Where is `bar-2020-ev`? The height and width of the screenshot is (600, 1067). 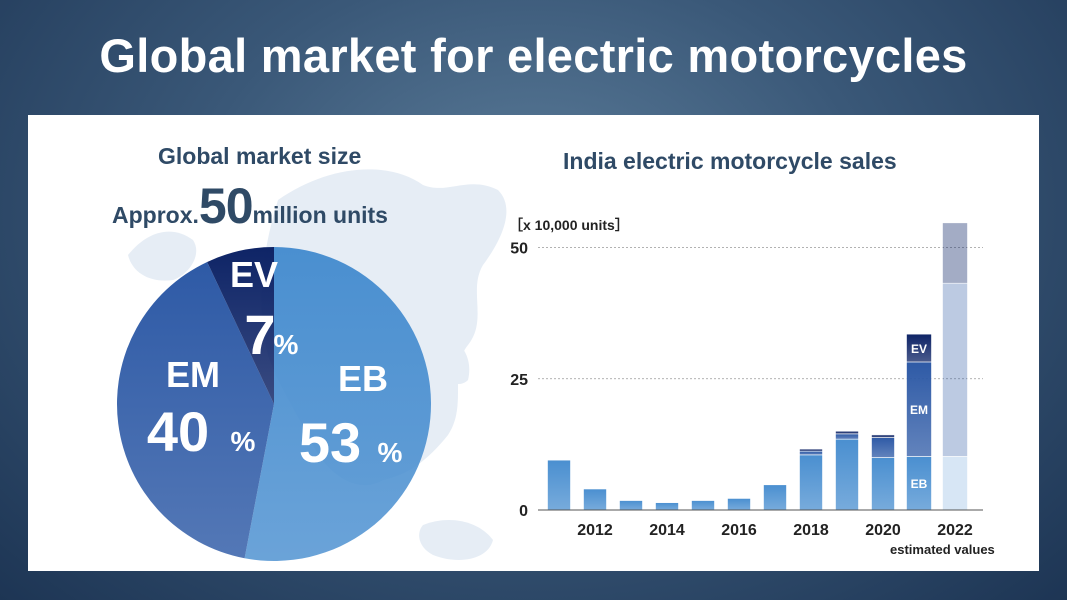
bar-2020-ev is located at coordinates (883, 436).